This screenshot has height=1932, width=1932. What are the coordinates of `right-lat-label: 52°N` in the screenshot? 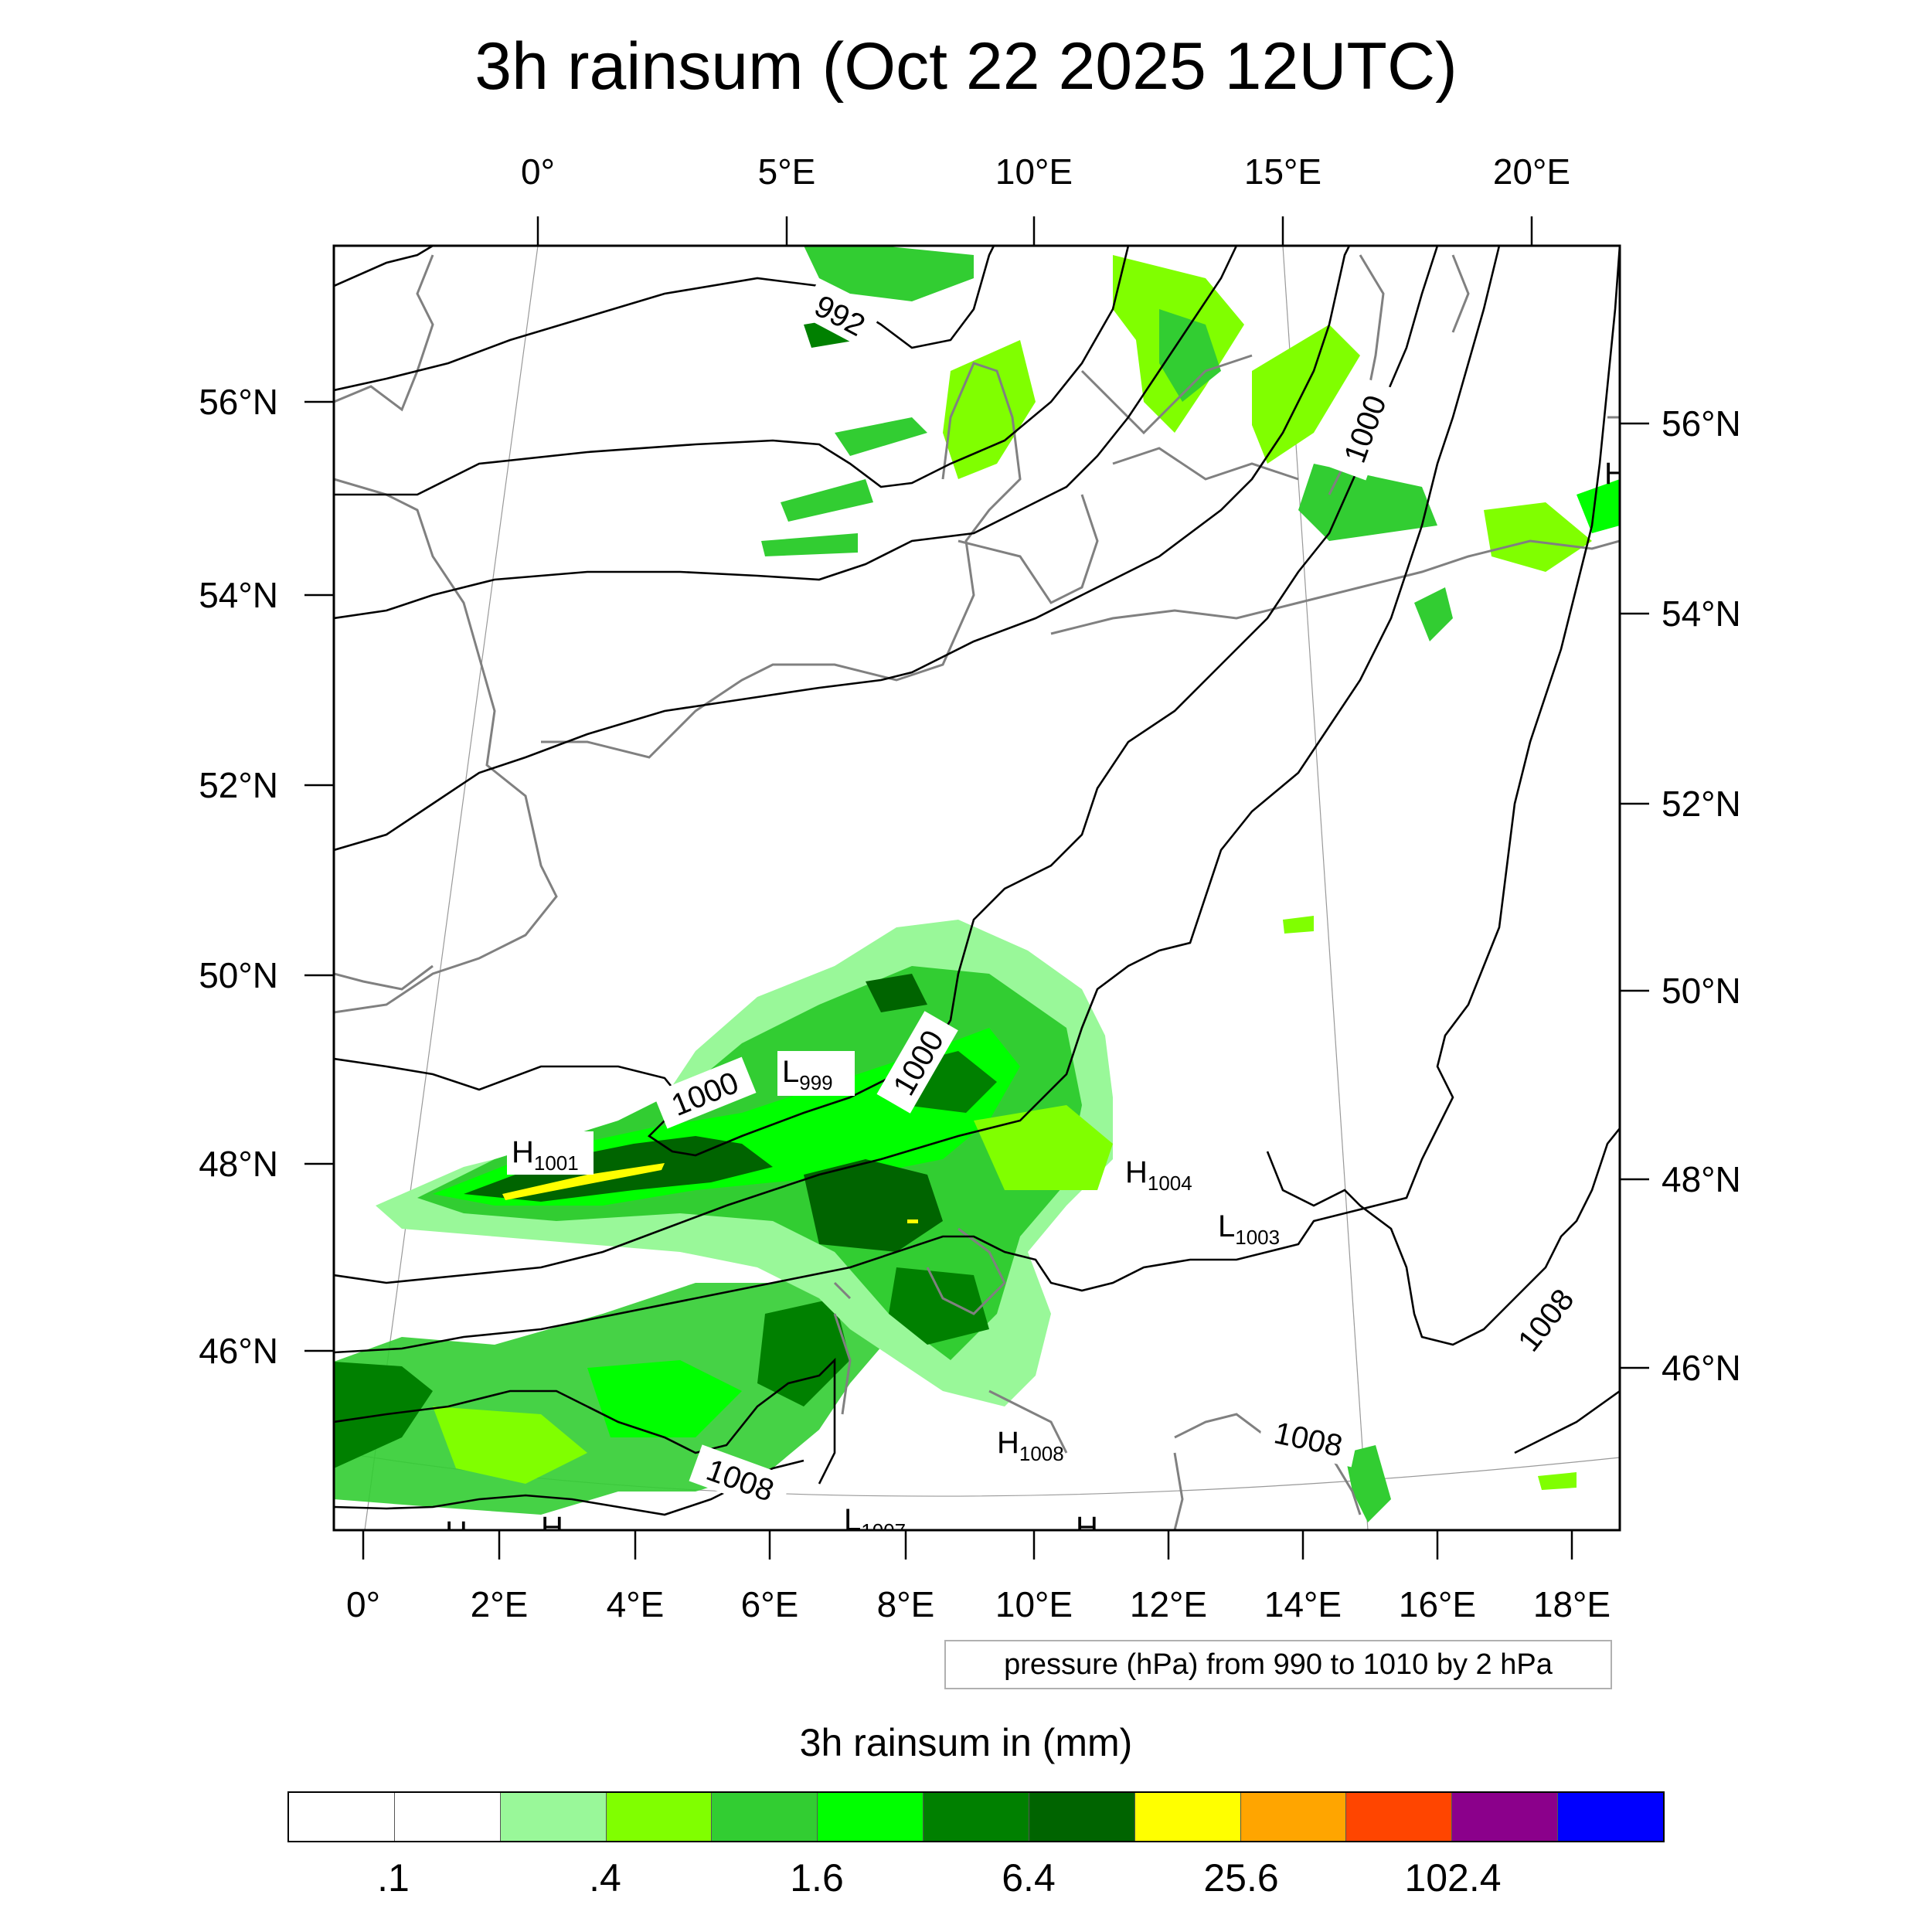 It's located at (1701, 804).